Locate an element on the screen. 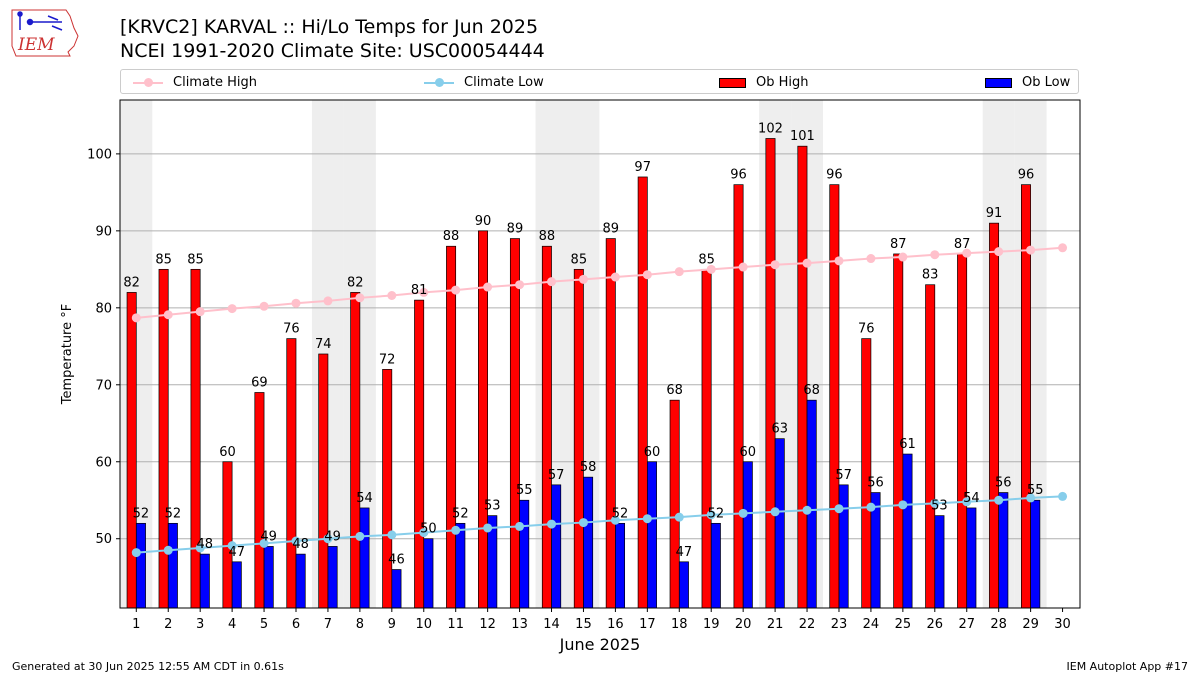 The image size is (1200, 675). x-tick-label-26: 26 is located at coordinates (935, 624).